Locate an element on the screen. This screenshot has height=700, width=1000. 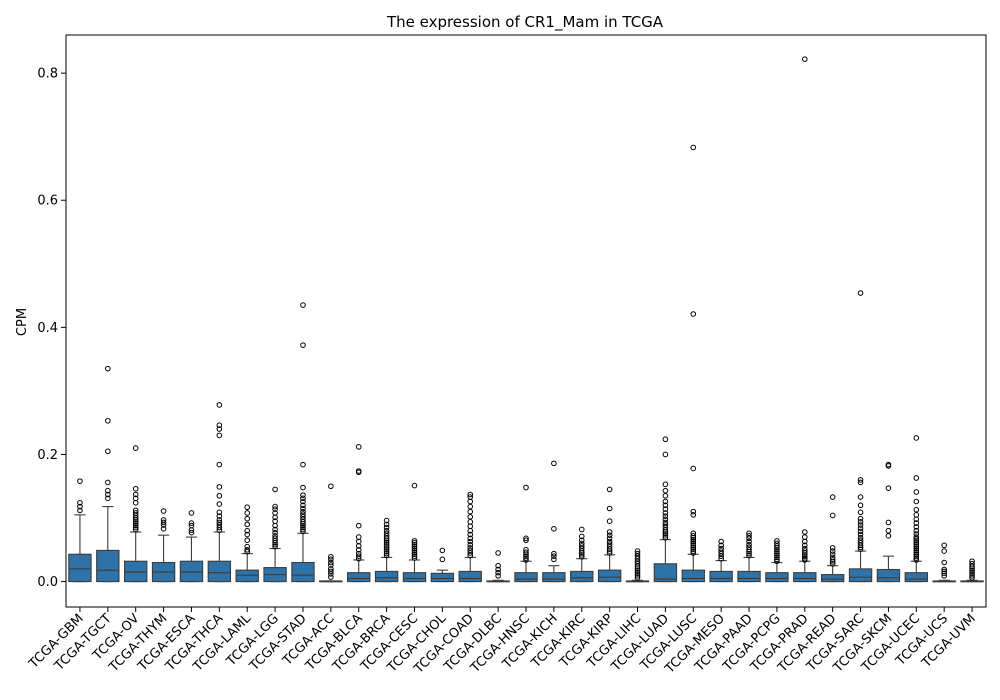
chart-title: The expression of CR1_Mam in TCGA is located at coordinates (525, 22).